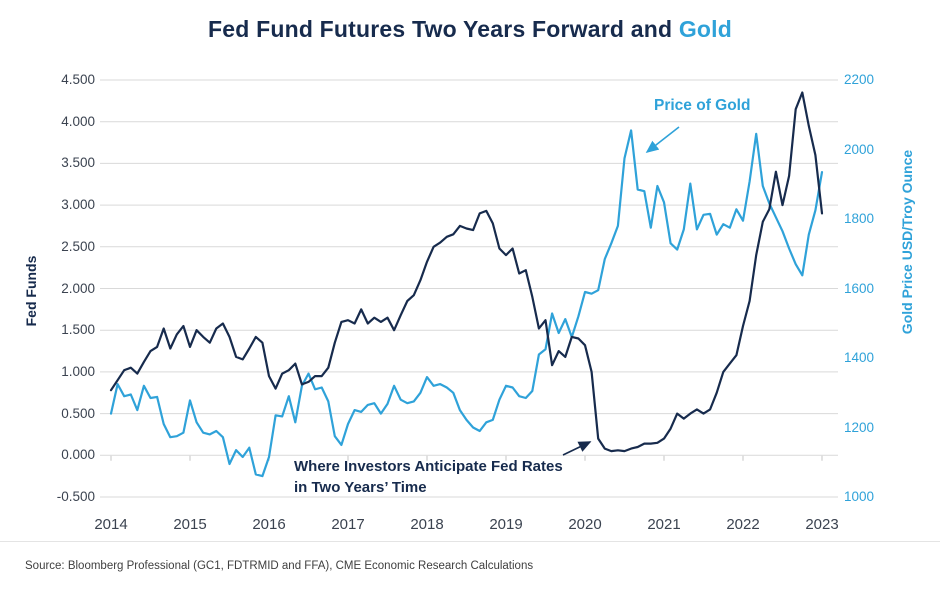 The image size is (940, 600). I want to click on annotation-fed-rates-line2: in Two Years’ Time, so click(360, 487).